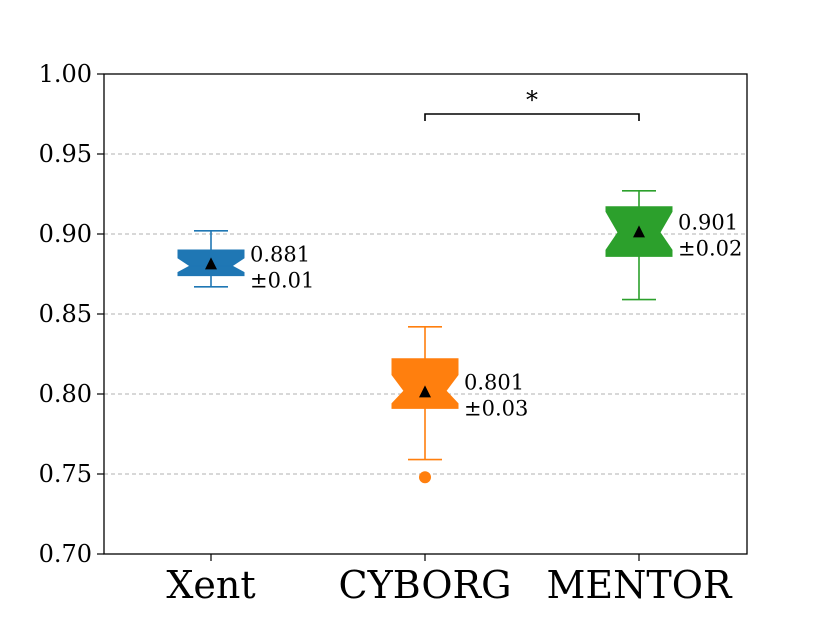  What do you see at coordinates (708, 222) in the screenshot?
I see `mean-value-label: 0.901` at bounding box center [708, 222].